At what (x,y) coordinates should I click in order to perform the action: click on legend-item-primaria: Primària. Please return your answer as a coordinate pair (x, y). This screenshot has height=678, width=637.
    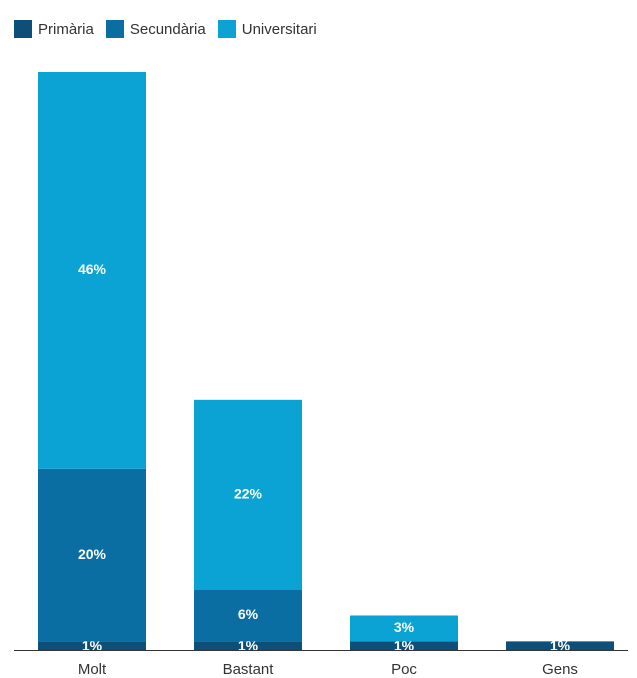
    Looking at the image, I should click on (54, 29).